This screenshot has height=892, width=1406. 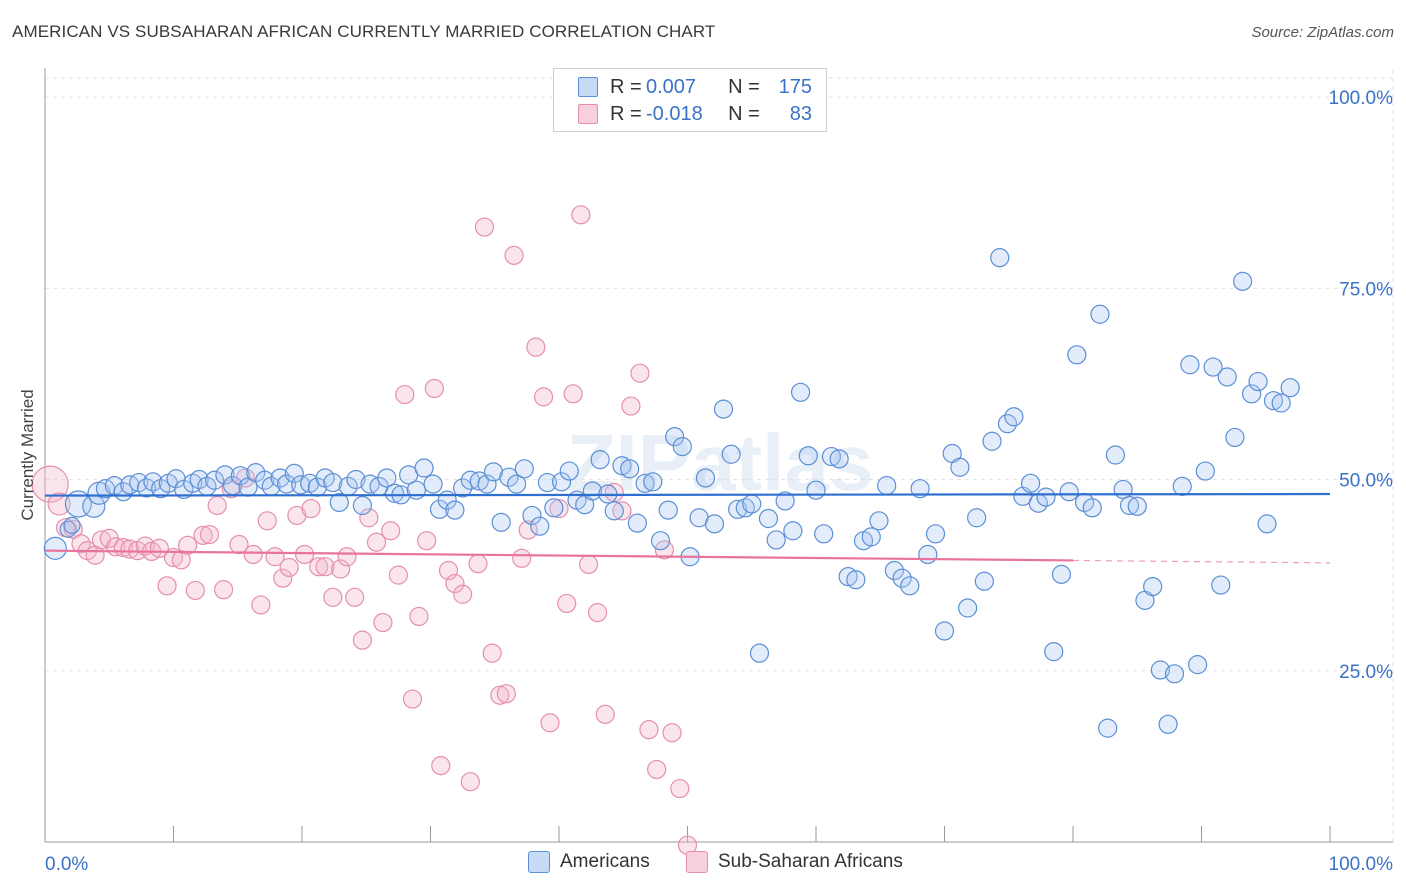 I want to click on legend-item-americans: Americans, so click(x=589, y=862).